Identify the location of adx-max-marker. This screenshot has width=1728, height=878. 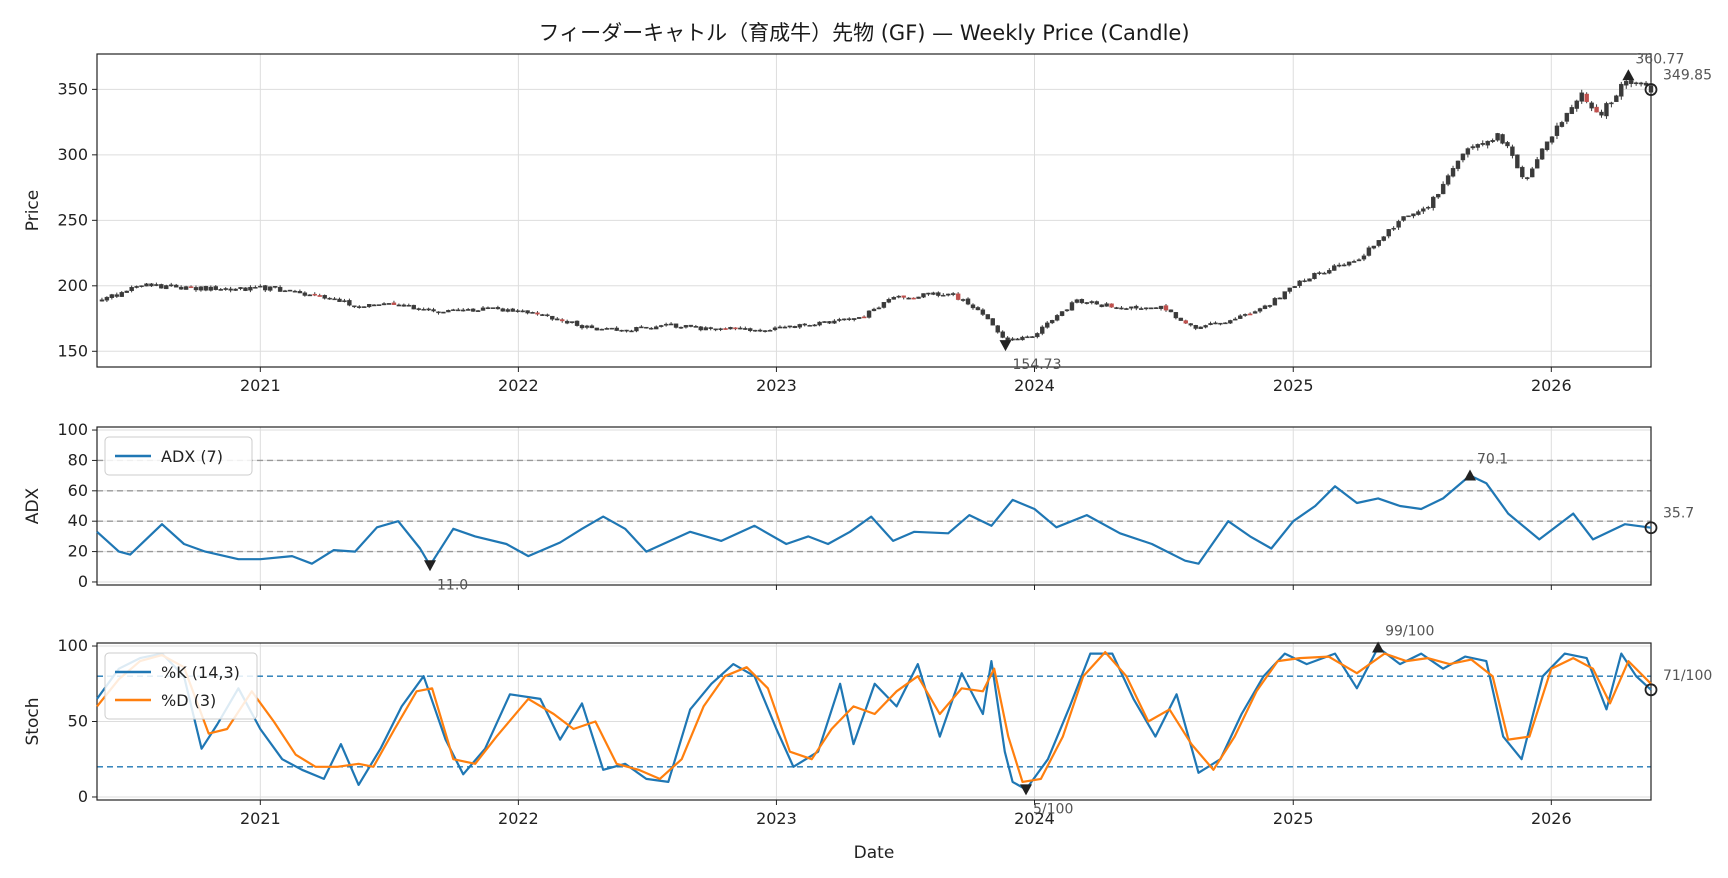
(1470, 475).